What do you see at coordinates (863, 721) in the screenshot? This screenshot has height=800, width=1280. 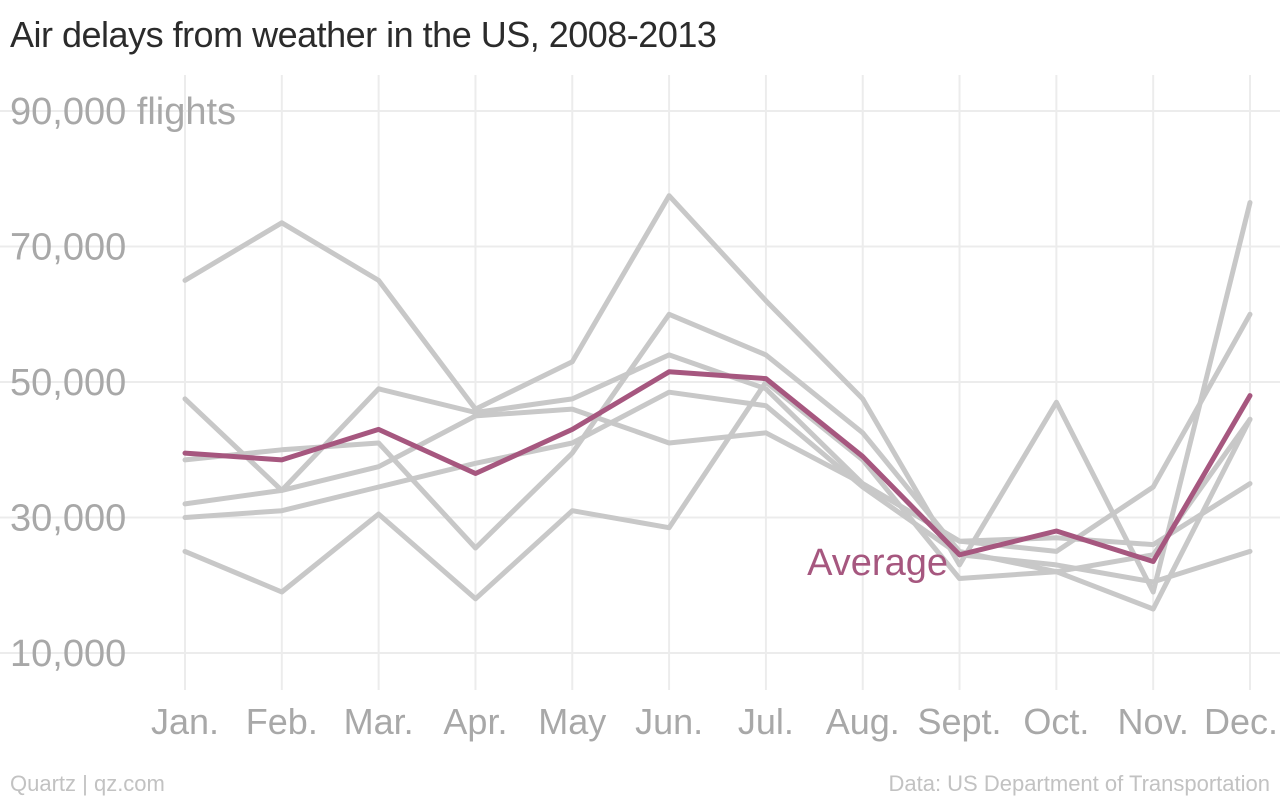 I see `x-tick-label: Aug.` at bounding box center [863, 721].